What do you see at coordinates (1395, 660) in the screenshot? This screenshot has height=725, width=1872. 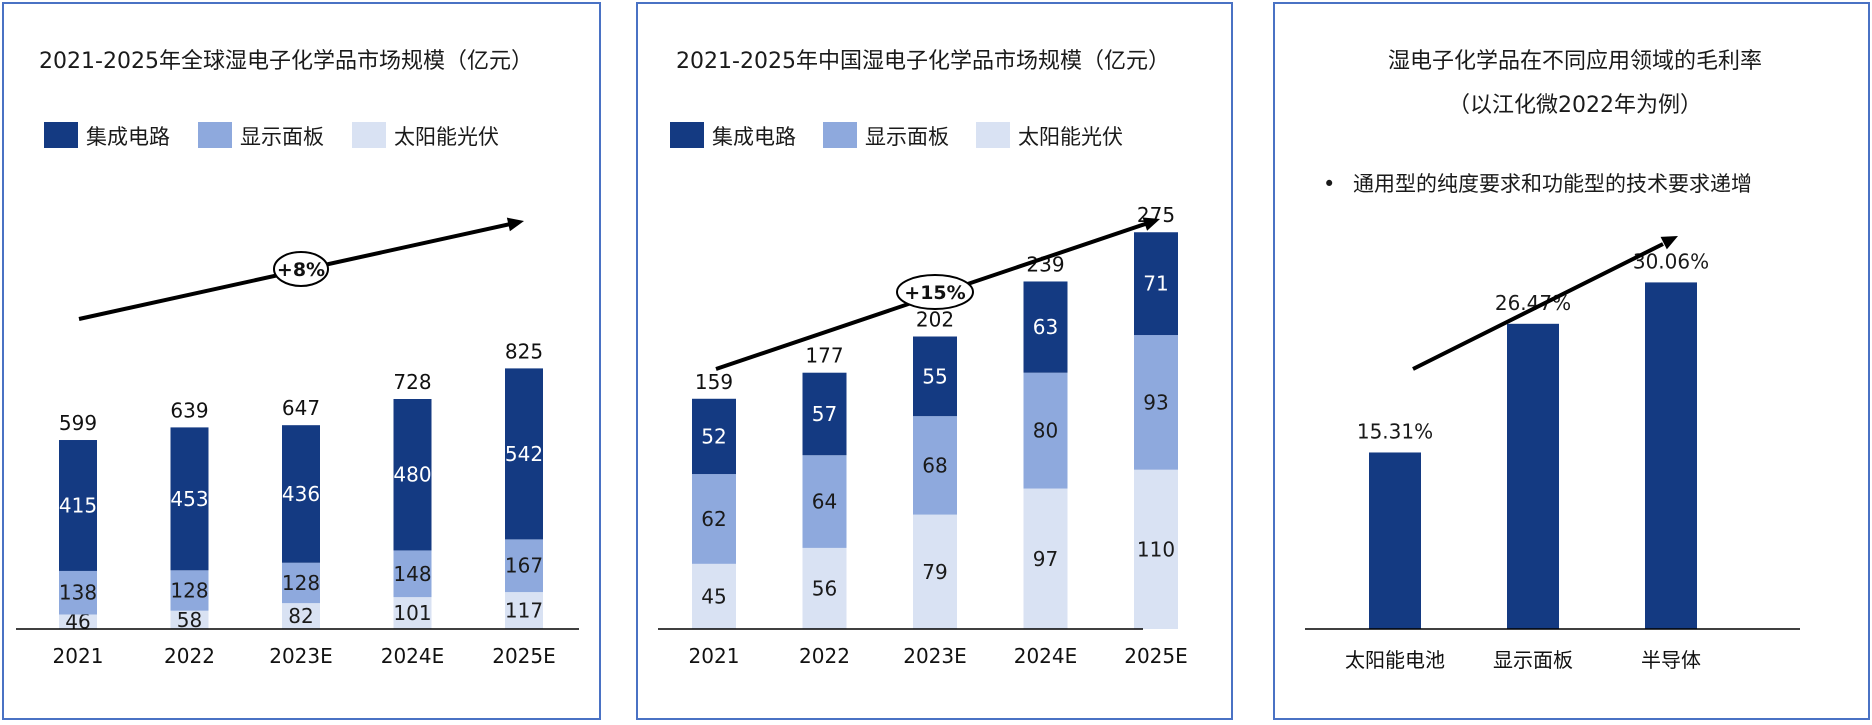 I see `margin-category-0: 太阳能电池` at bounding box center [1395, 660].